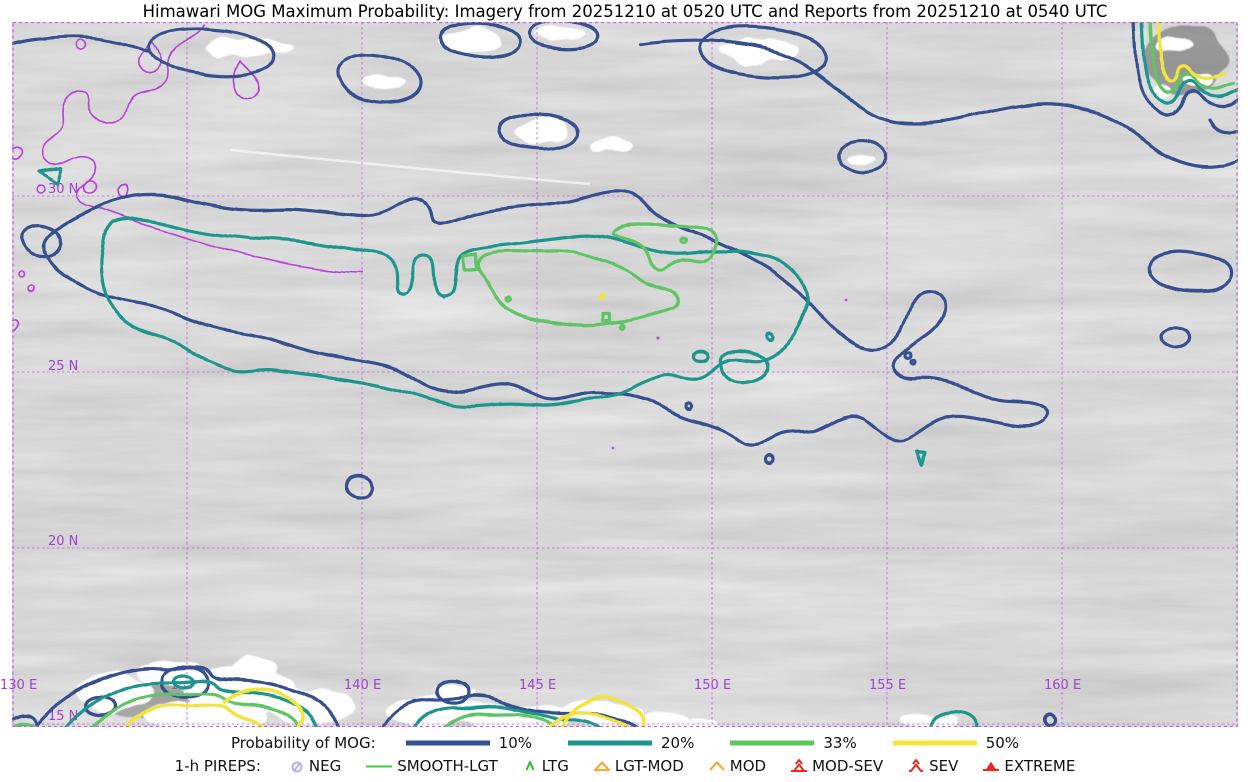 This screenshot has height=782, width=1250. Describe the element at coordinates (649, 766) in the screenshot. I see `lgt-mod-label: LGT-MOD` at that location.